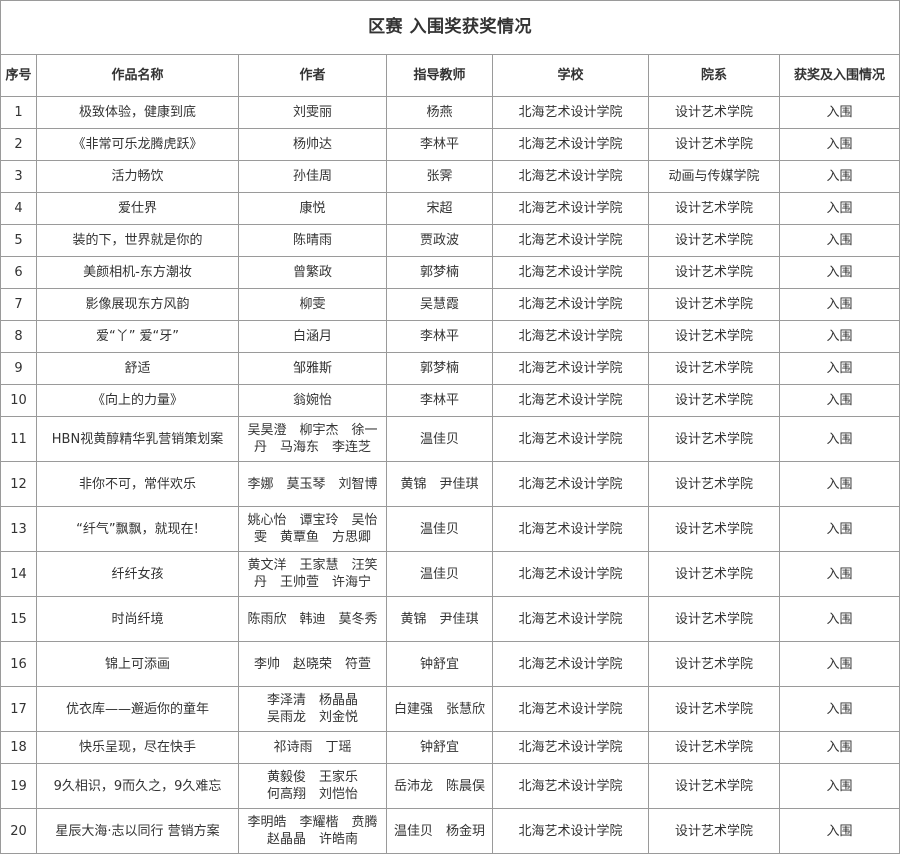 This screenshot has width=900, height=866. What do you see at coordinates (439, 664) in the screenshot?
I see `cell-teacher: 钟舒宜` at bounding box center [439, 664].